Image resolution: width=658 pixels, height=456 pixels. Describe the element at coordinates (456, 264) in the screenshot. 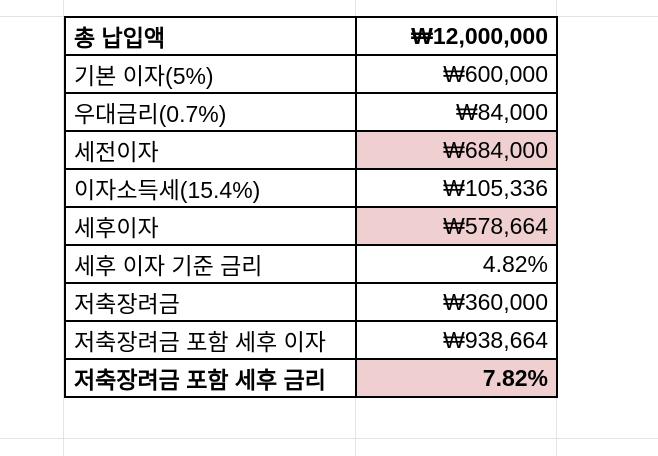

I see `row-value: 4.82%` at that location.